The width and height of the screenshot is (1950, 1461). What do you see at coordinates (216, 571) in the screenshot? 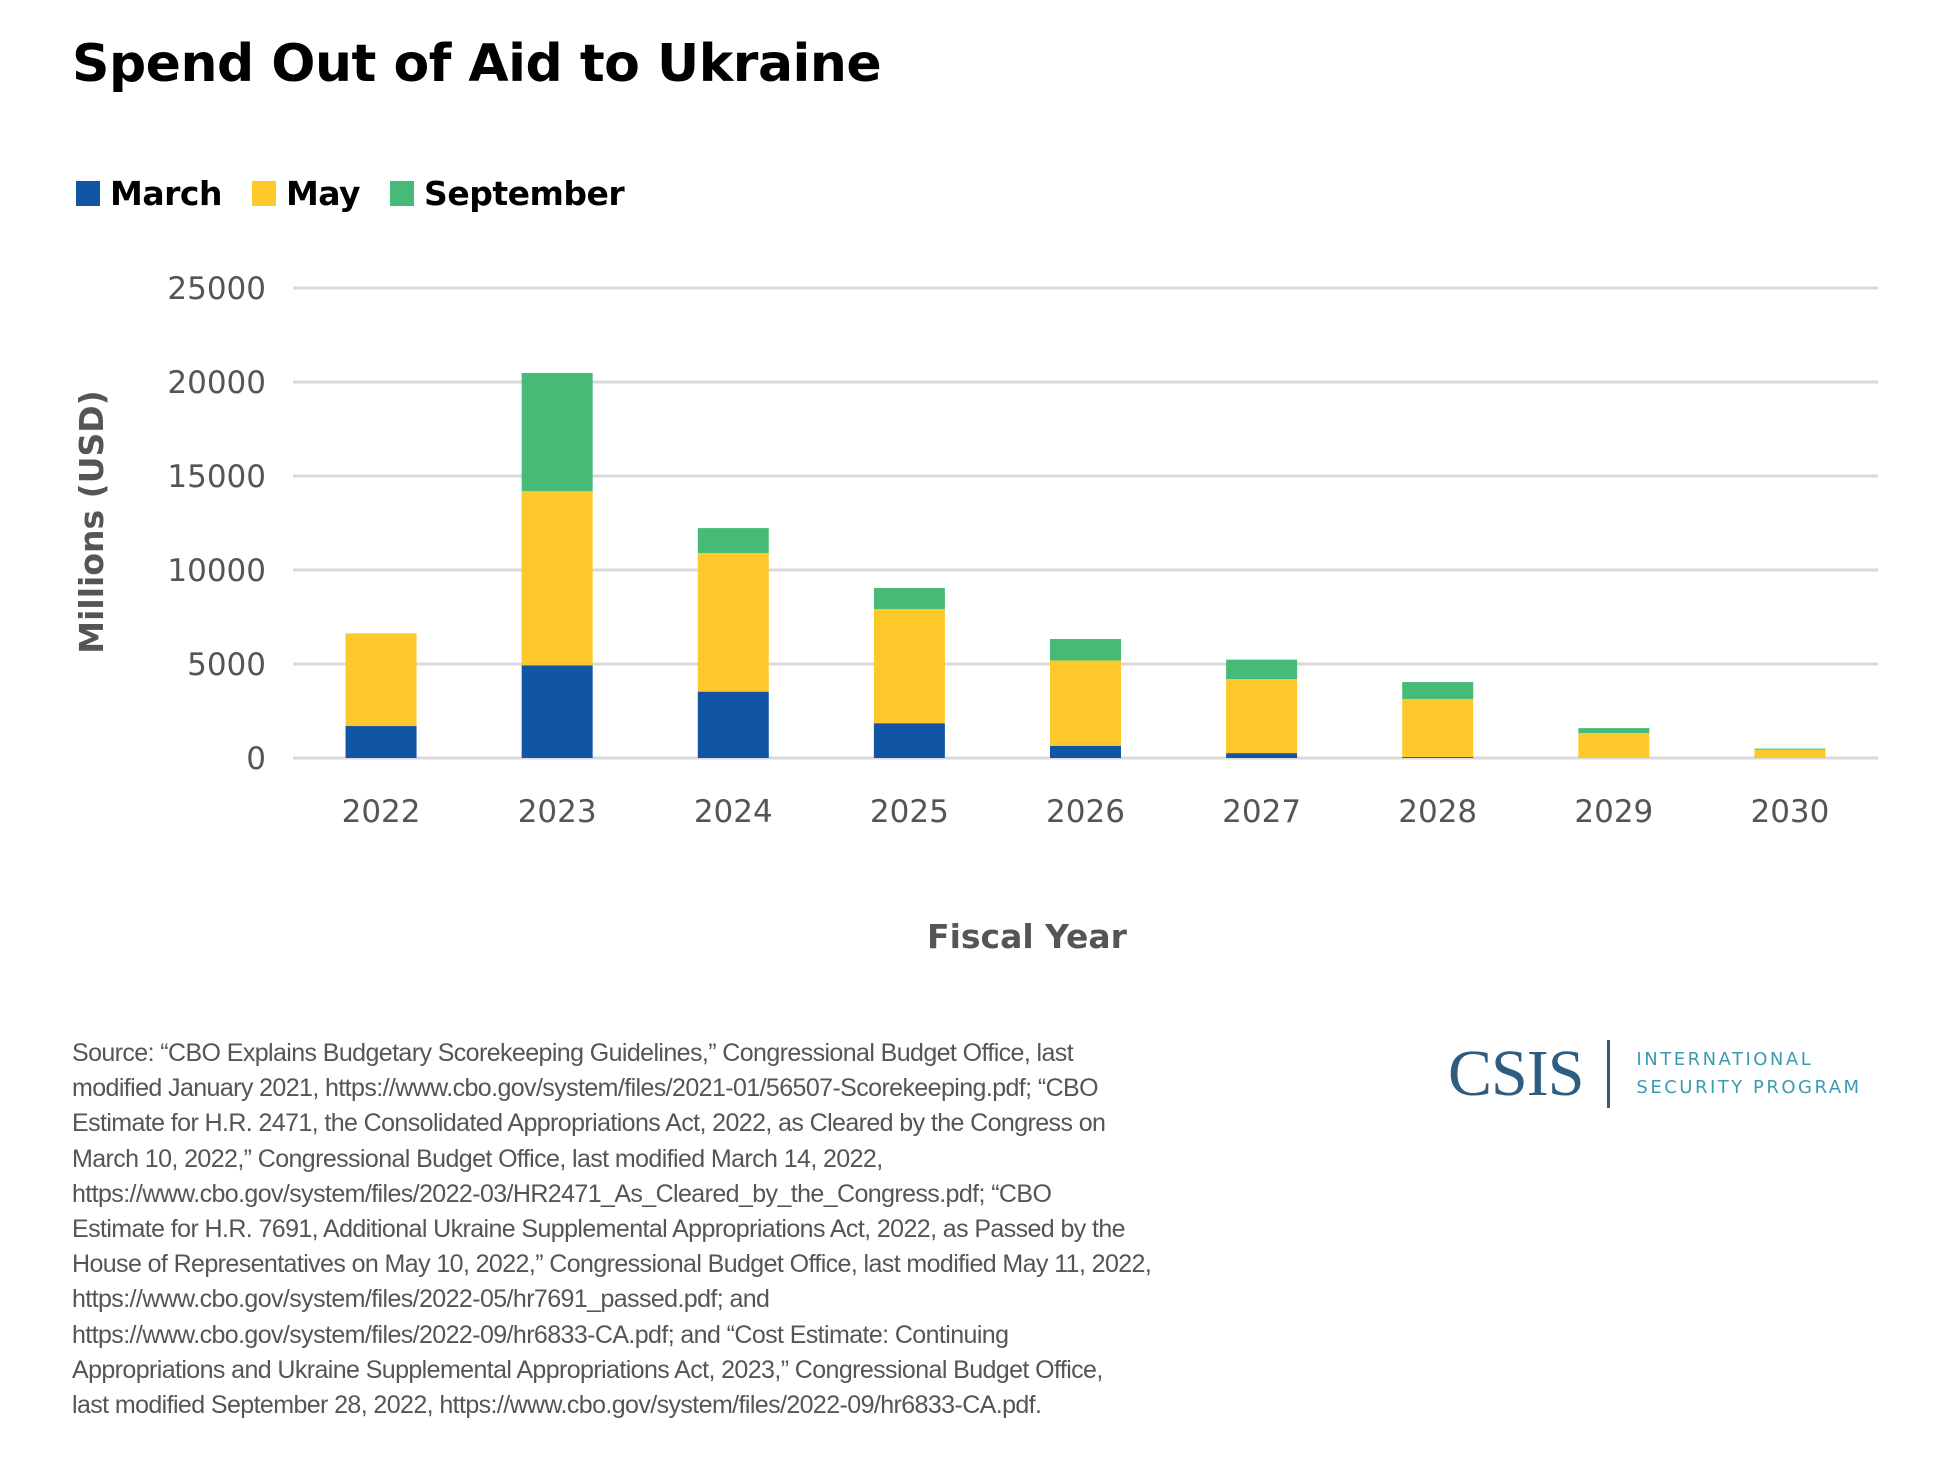
I see `y-tick-label: 10000` at bounding box center [216, 571].